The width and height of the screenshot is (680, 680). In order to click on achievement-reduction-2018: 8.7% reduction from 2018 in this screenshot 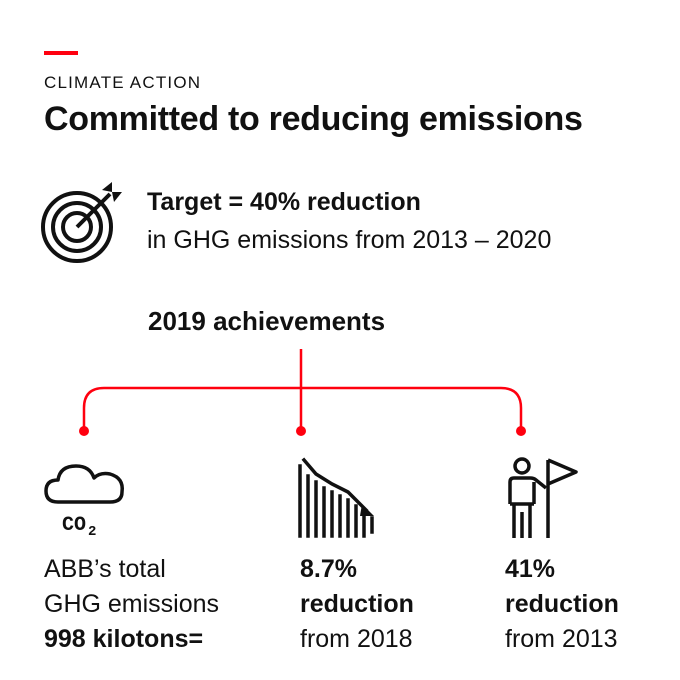, I will do `click(357, 604)`.